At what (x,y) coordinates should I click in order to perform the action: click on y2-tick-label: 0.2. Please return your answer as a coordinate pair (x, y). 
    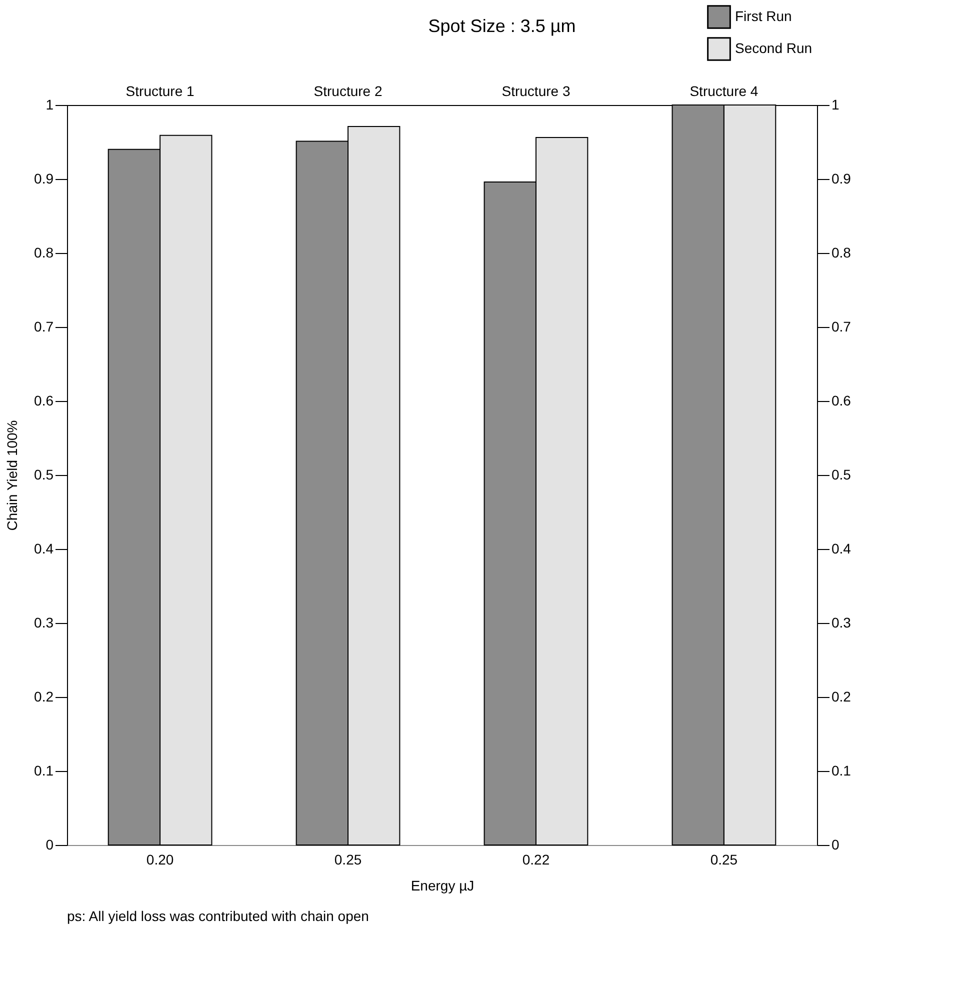
    Looking at the image, I should click on (842, 696).